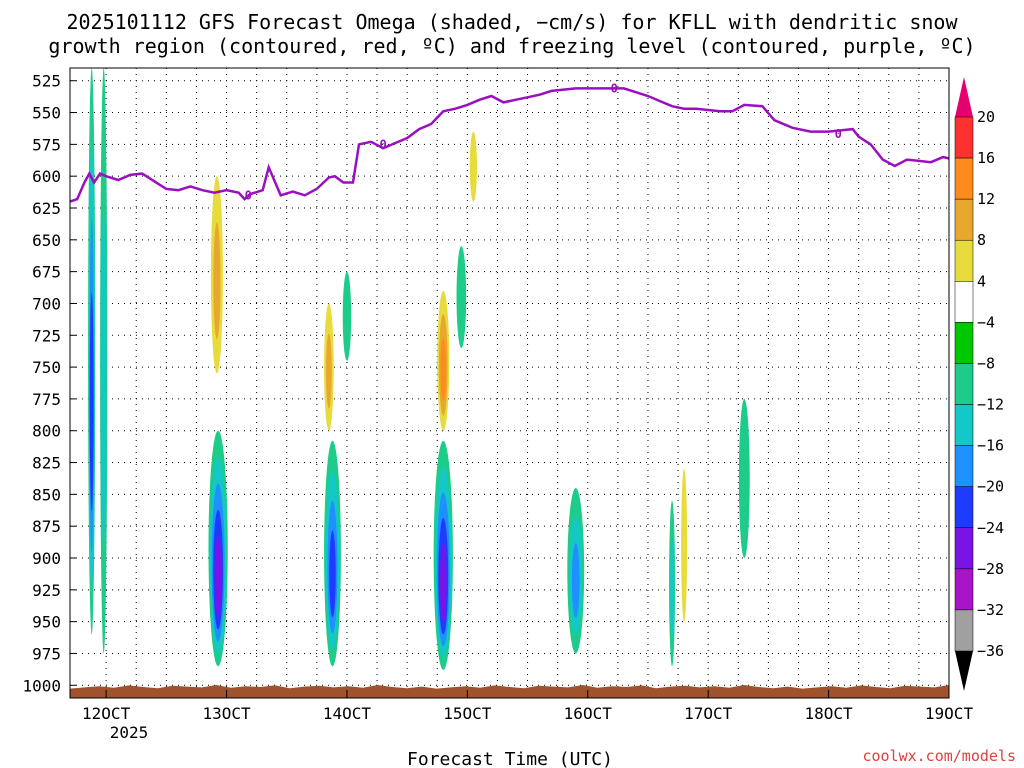  Describe the element at coordinates (527, 706) in the screenshot. I see `x-axis: 12OCT 13OCT 14OCT 15OCT 16OCT 17OCT 18OCT 19OCT` at that location.